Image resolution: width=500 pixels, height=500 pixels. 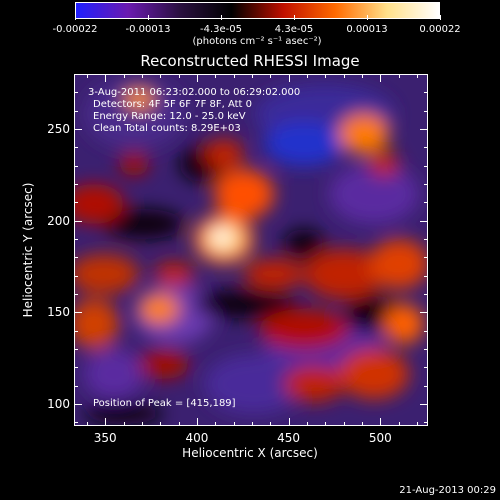 What do you see at coordinates (148, 29) in the screenshot?
I see `colorbar-tick-label: -0.00013` at bounding box center [148, 29].